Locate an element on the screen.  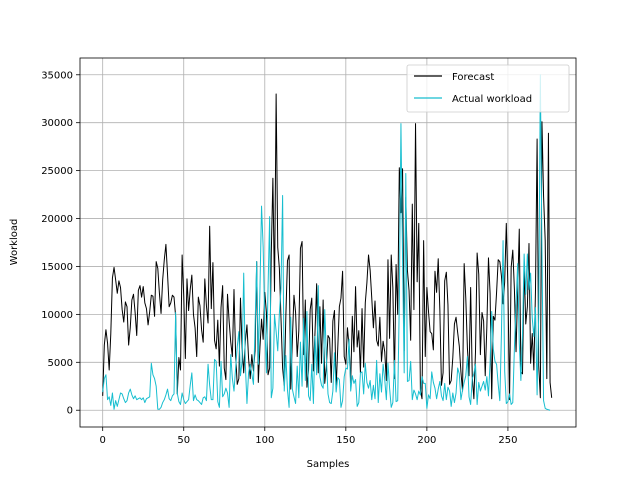
x-tick-label: 250 is located at coordinates (507, 440).